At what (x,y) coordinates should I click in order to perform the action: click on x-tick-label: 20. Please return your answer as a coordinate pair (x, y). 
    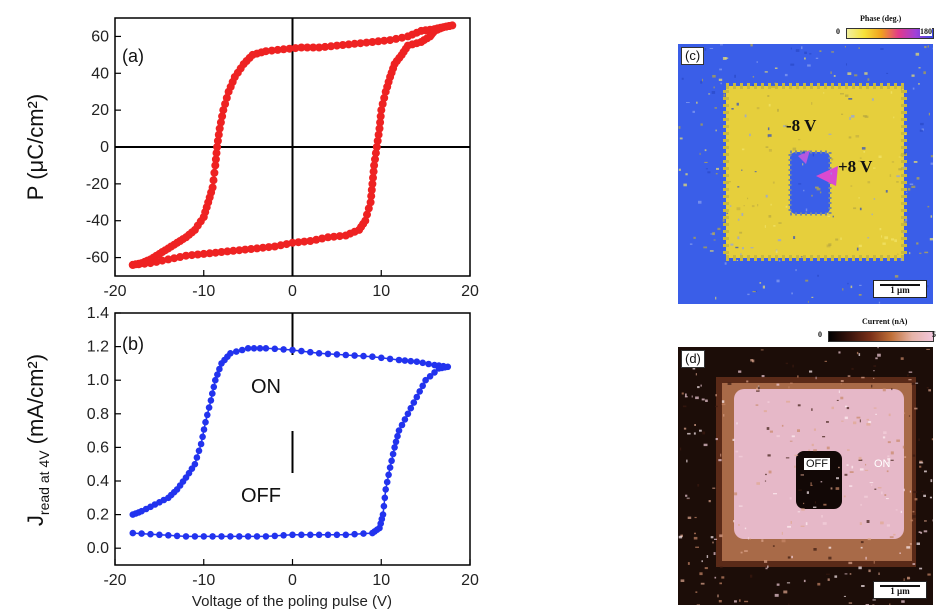
    Looking at the image, I should click on (470, 580).